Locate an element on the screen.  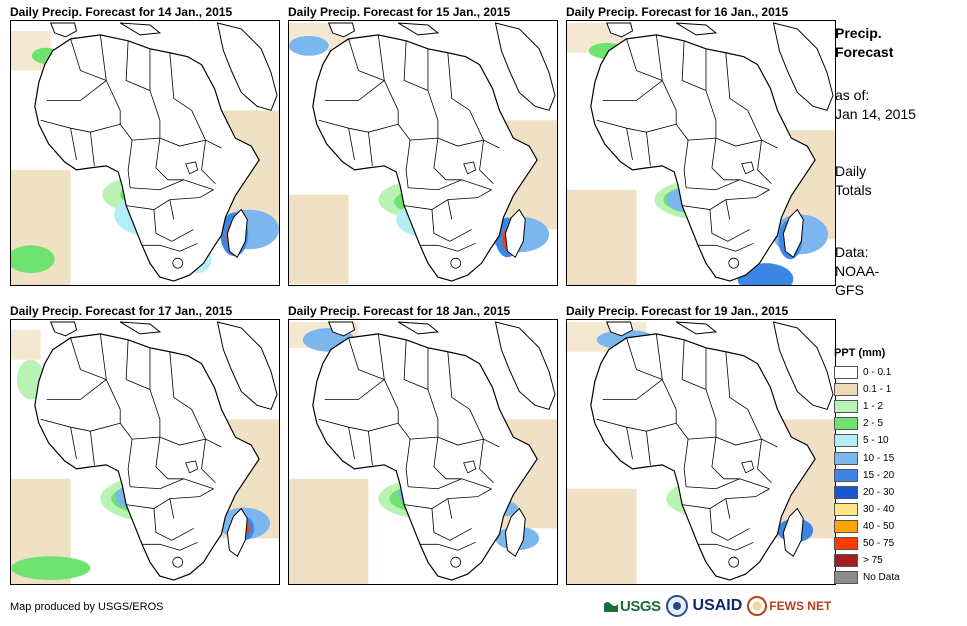
as-of-date: as of: Jan 14, 2015 is located at coordinates (895, 105).